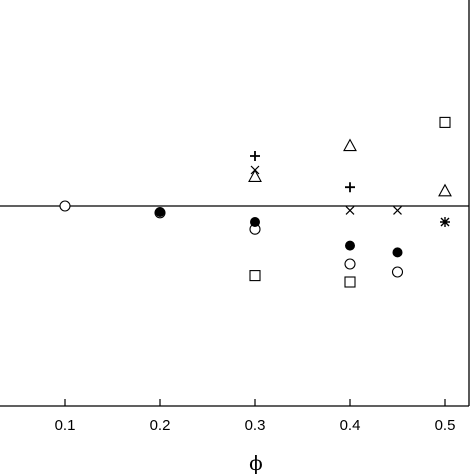  Describe the element at coordinates (256, 462) in the screenshot. I see `x-axis-label: ϕ` at that location.